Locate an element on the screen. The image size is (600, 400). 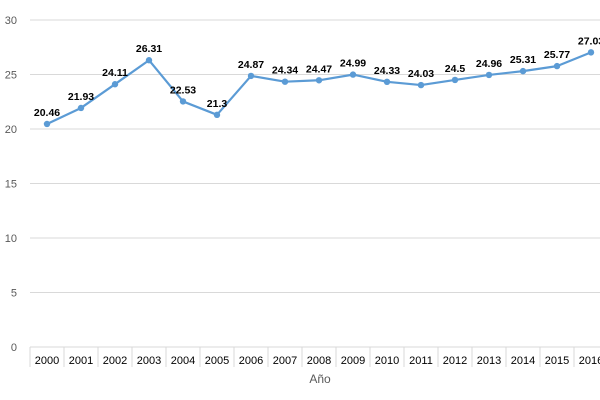
x-tick-label: 2016 is located at coordinates (589, 361).